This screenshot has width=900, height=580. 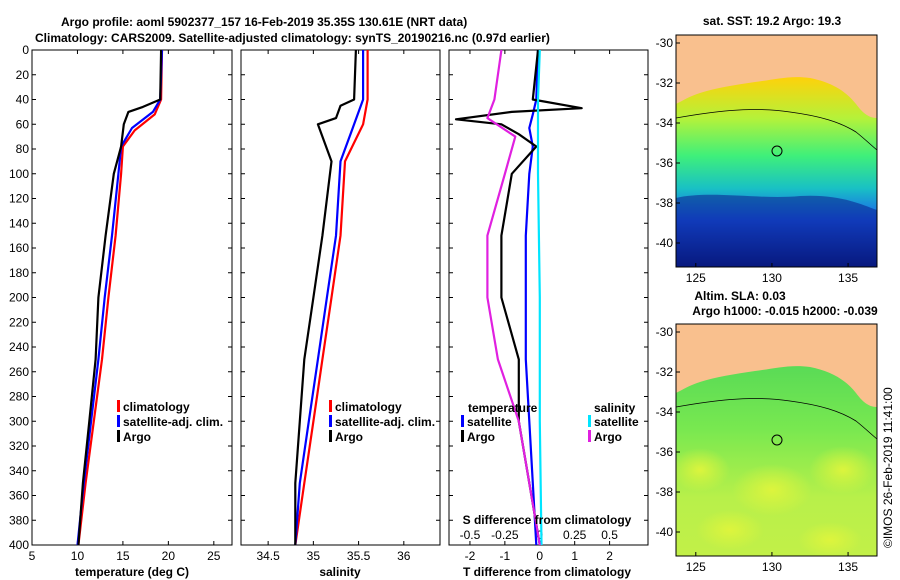 What do you see at coordinates (532, 297) in the screenshot?
I see `series-line-t-satellite` at bounding box center [532, 297].